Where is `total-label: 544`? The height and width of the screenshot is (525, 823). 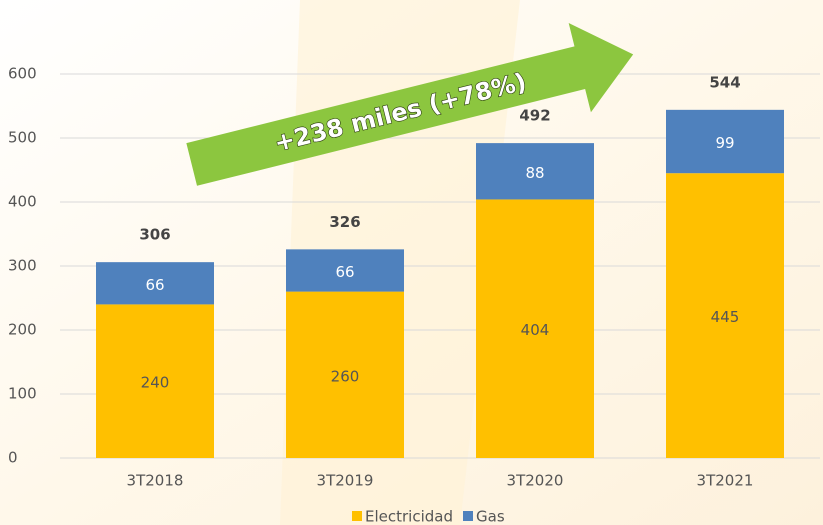
total-label: 544 is located at coordinates (724, 82).